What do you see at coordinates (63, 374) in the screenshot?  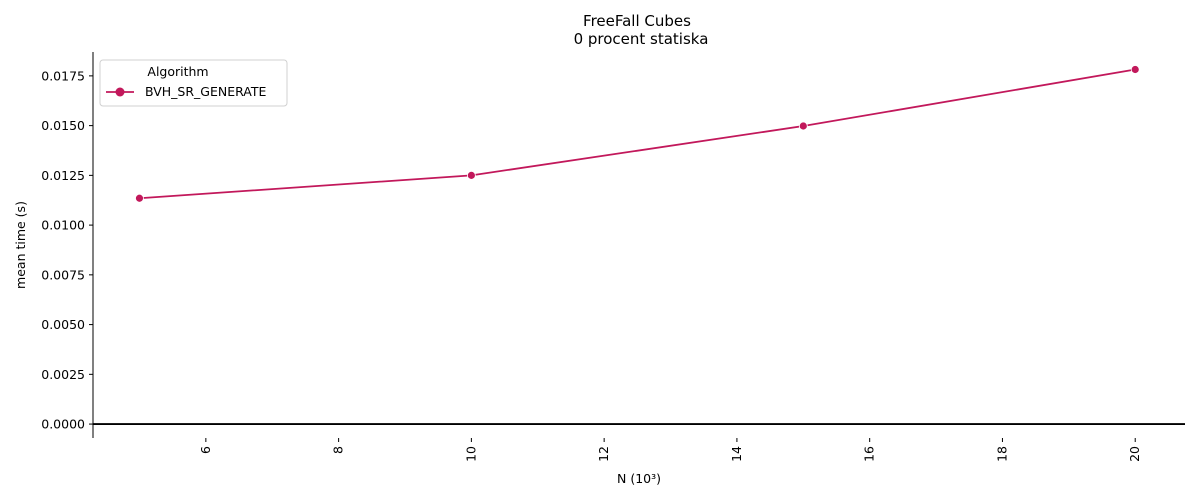 I see `y-tick-label: 0.0025` at bounding box center [63, 374].